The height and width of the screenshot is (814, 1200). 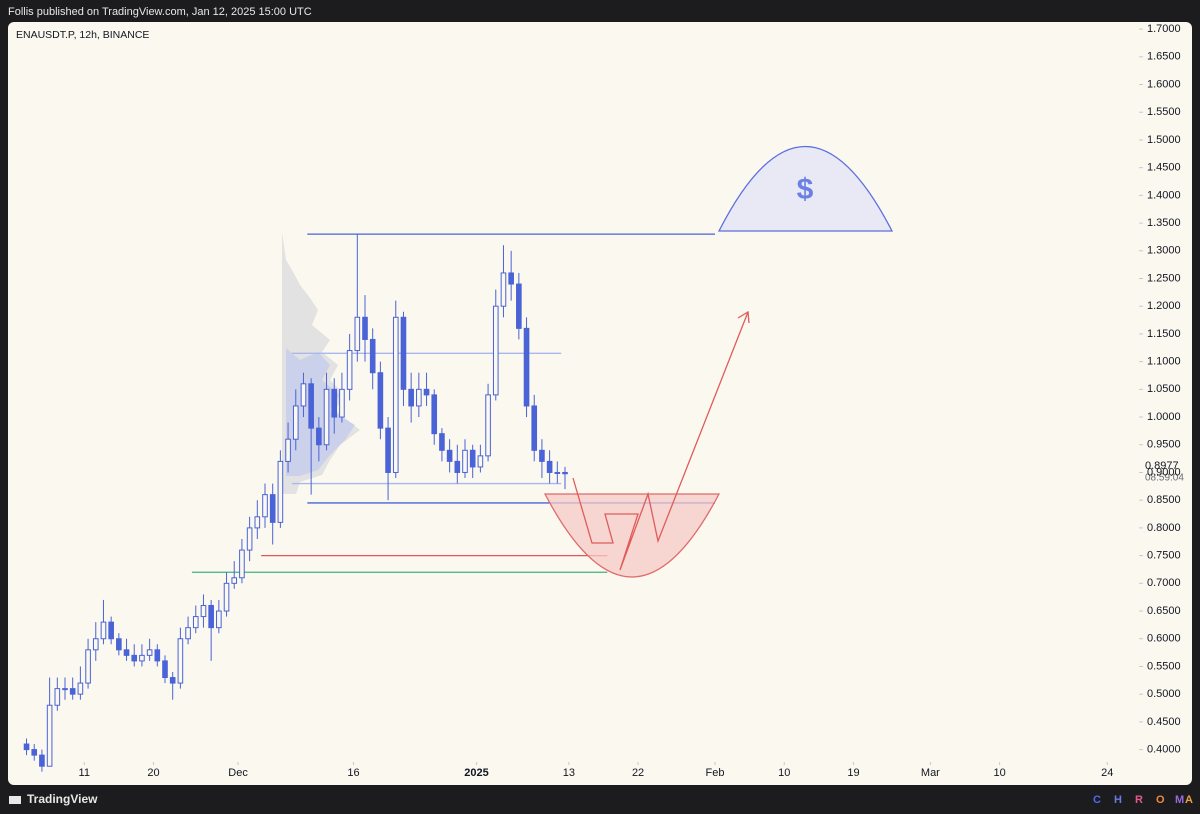 What do you see at coordinates (476, 773) in the screenshot?
I see `x-tick-label: 2025` at bounding box center [476, 773].